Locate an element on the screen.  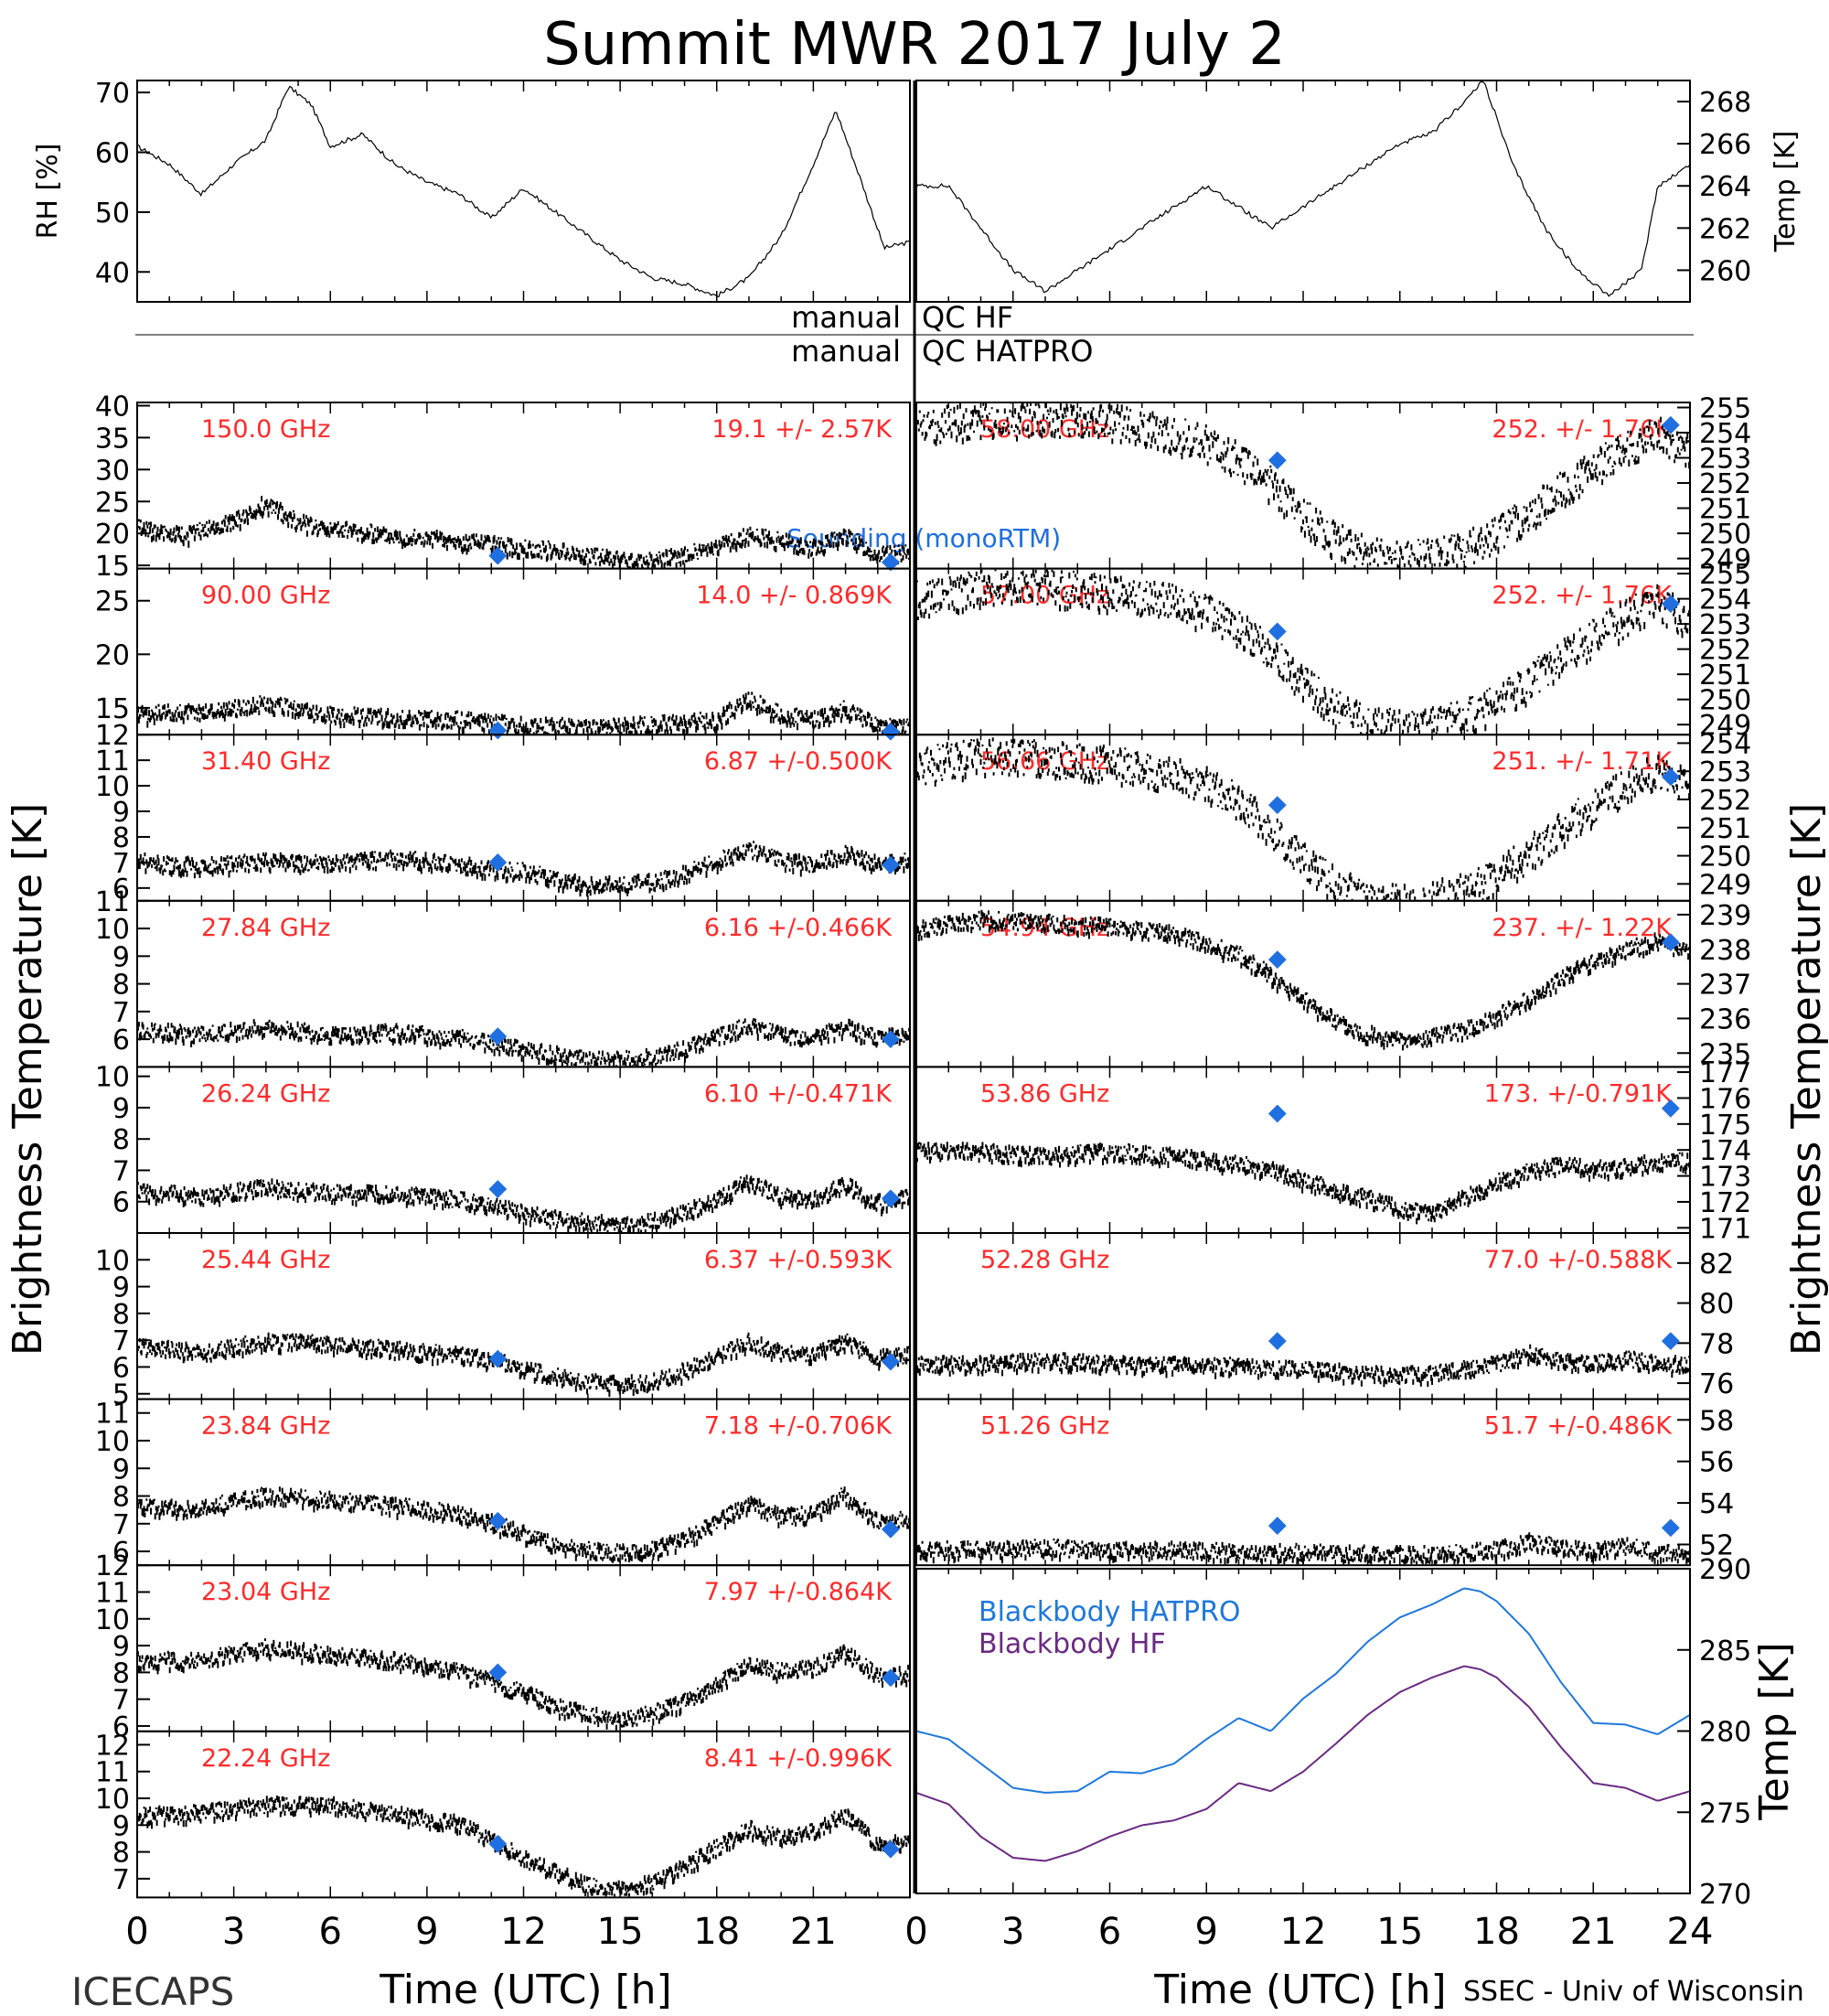
qc-label-manual-1: manual is located at coordinates (846, 317).